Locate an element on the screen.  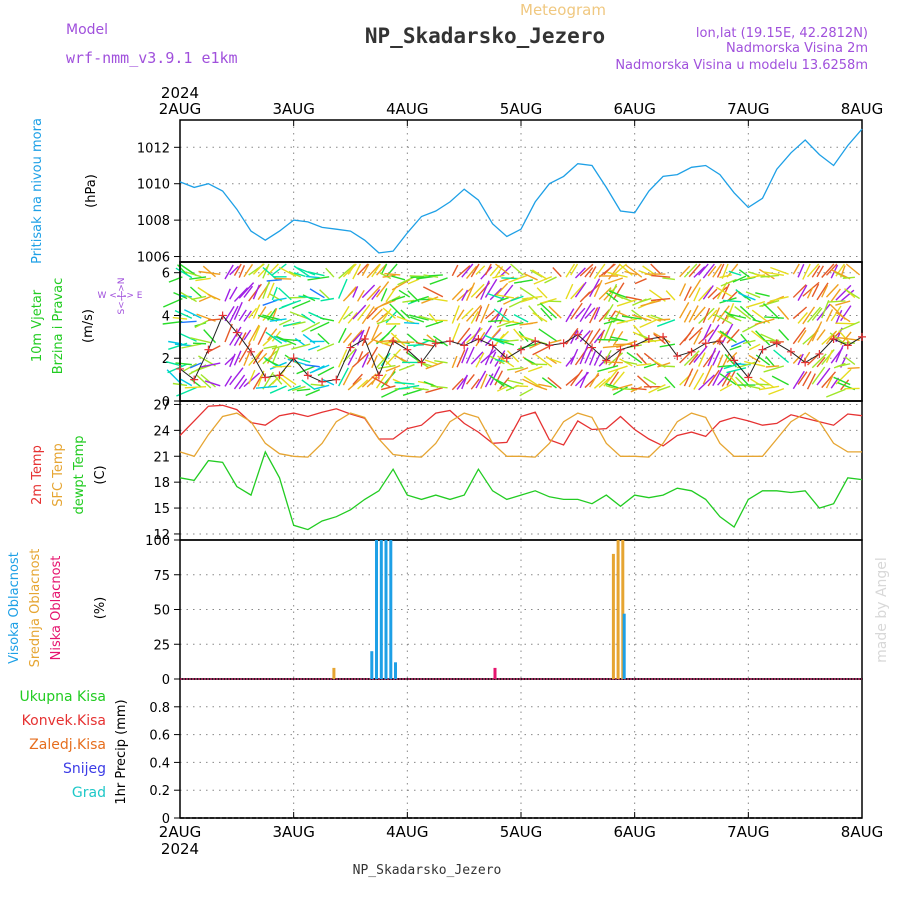
panel-frame-pressure is located at coordinates (521, 191).